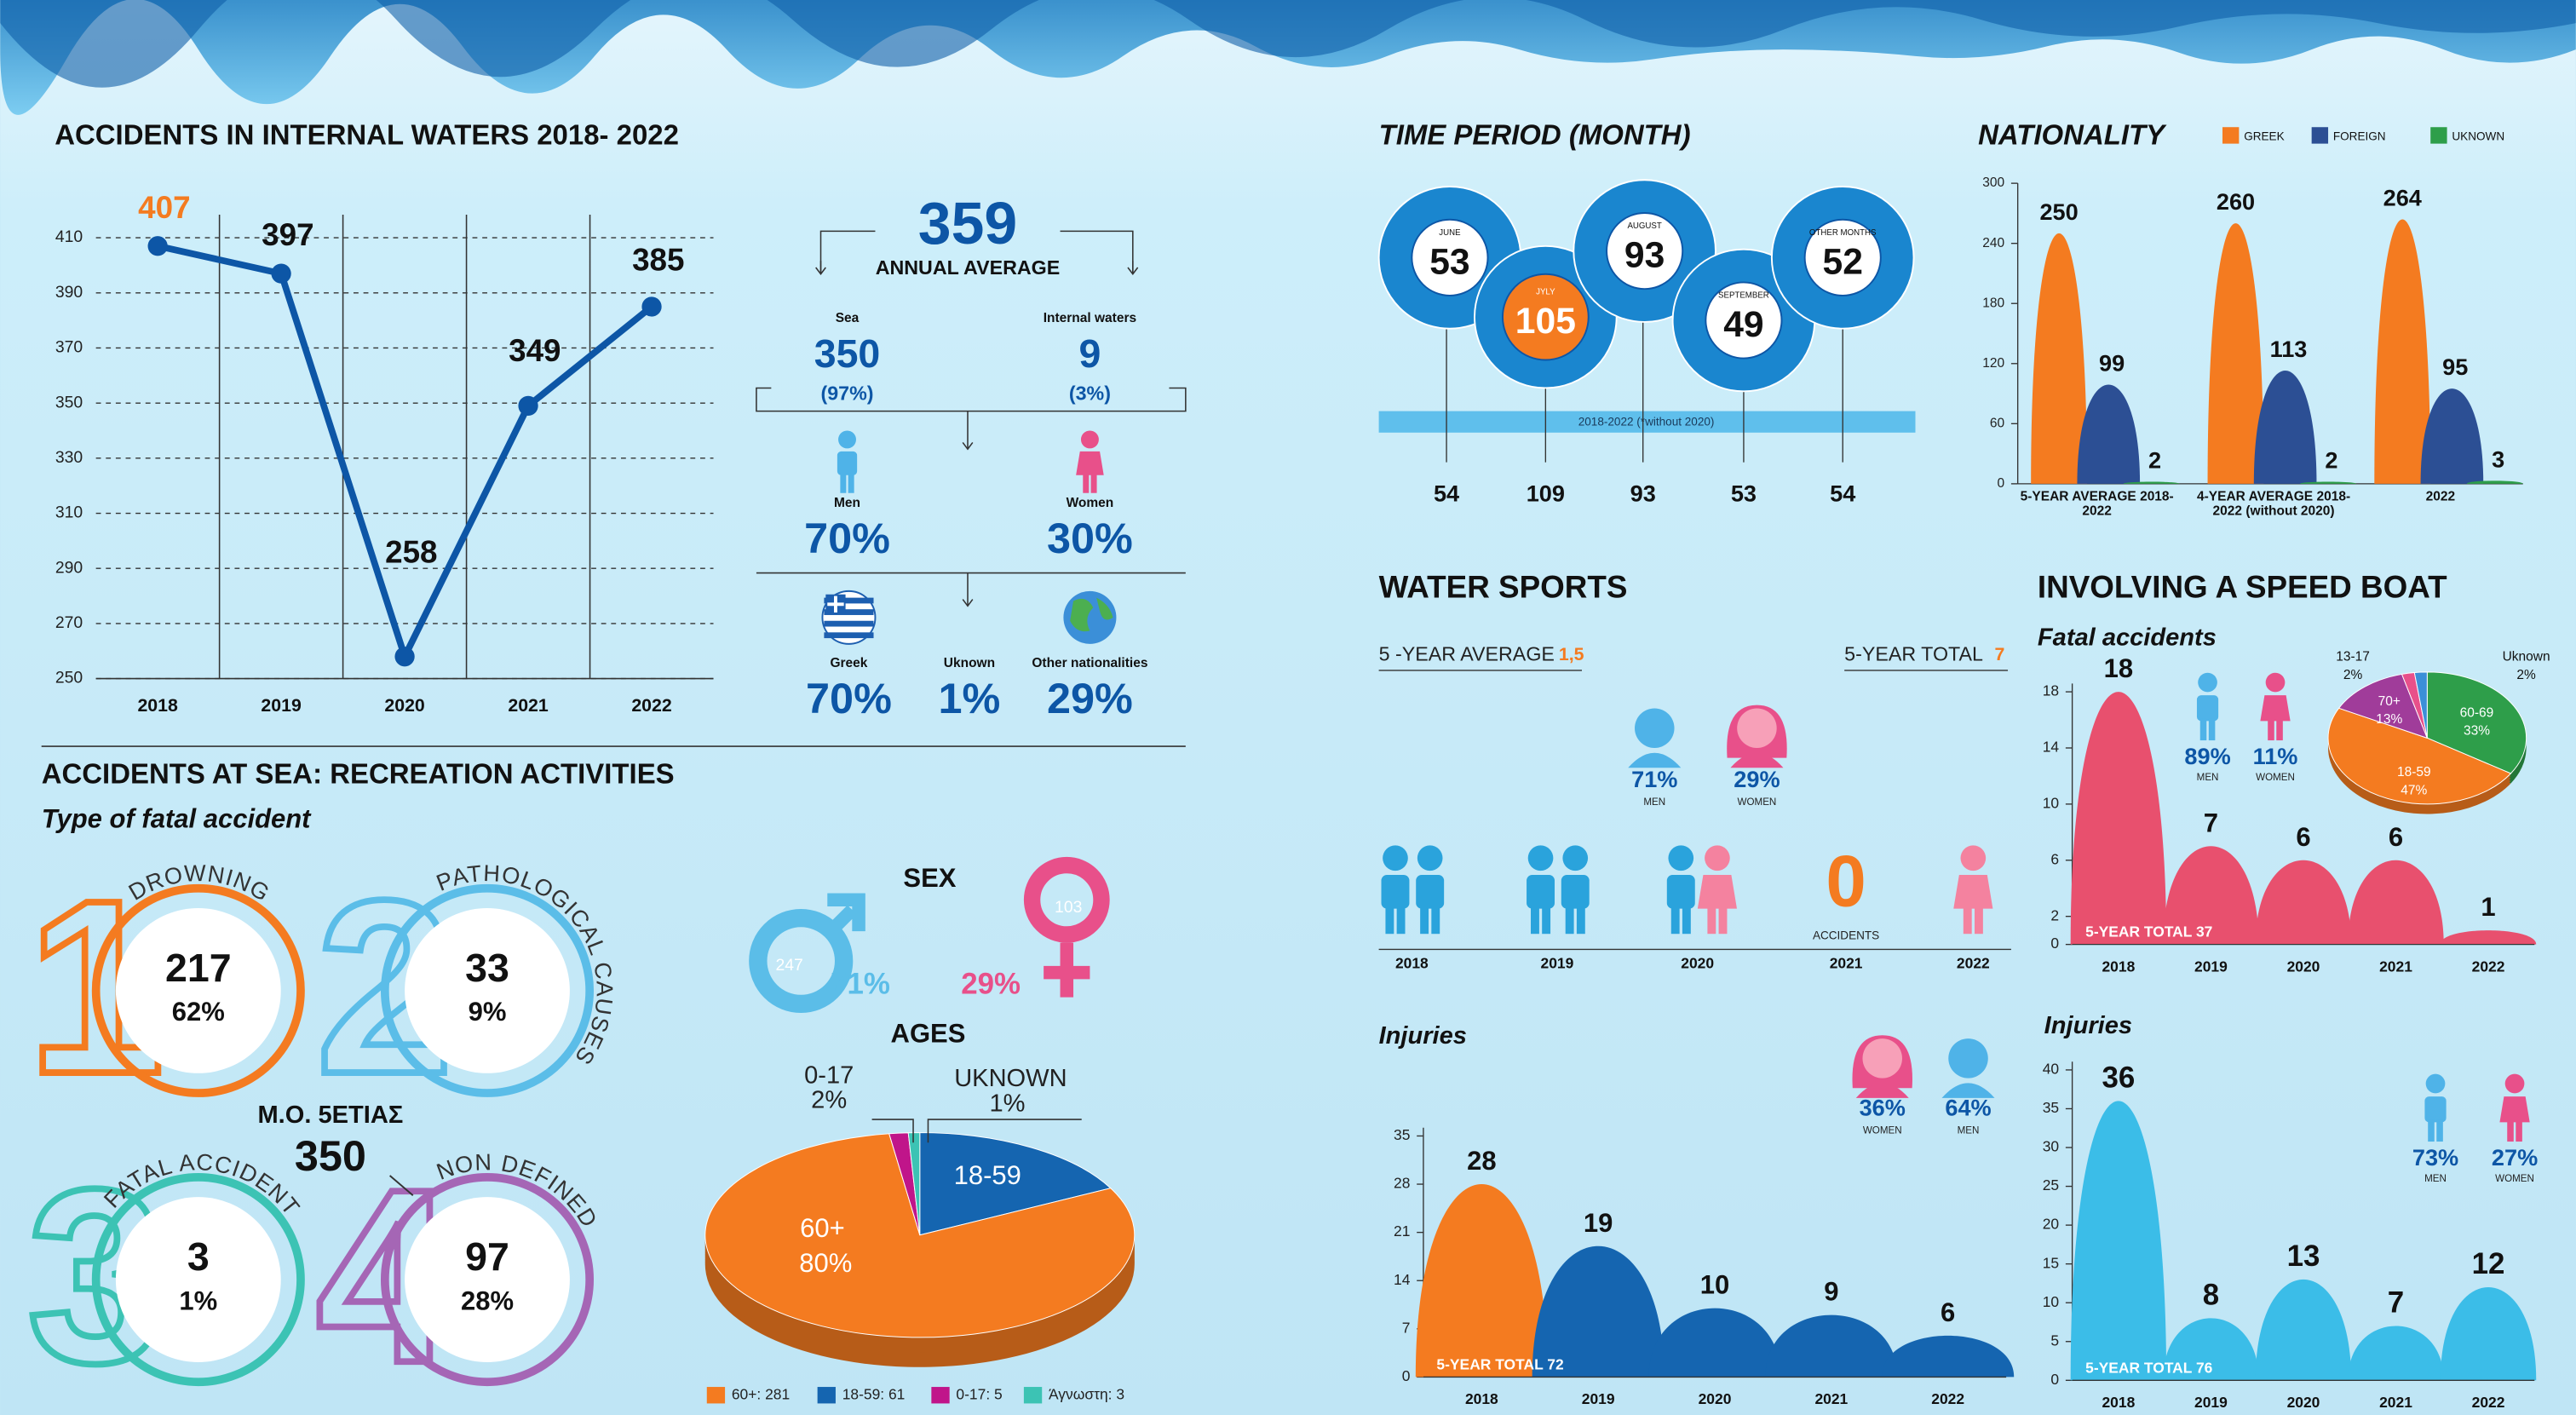 The image size is (2576, 1415). I want to click on value-label: 7, so click(2396, 1303).